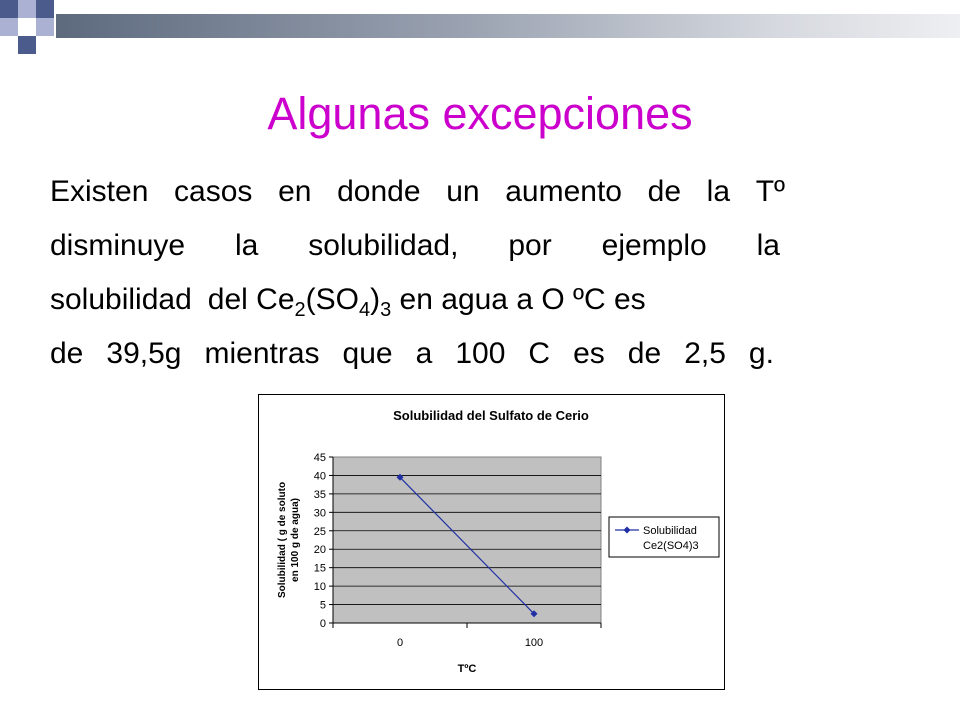 This screenshot has height=720, width=960. What do you see at coordinates (99, 191) in the screenshot?
I see `body-word: Existen` at bounding box center [99, 191].